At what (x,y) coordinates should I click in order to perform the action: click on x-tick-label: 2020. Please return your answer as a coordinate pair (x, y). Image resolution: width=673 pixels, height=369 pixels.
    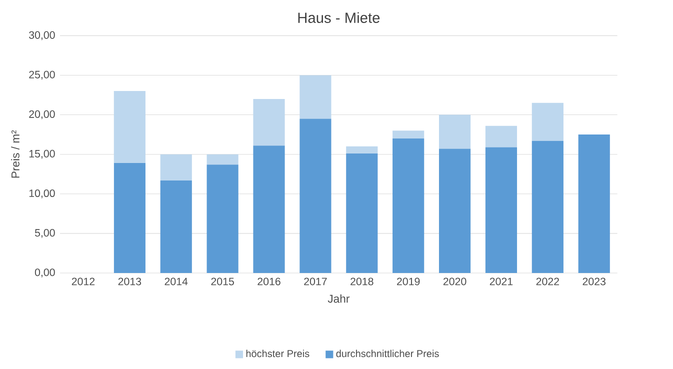
    Looking at the image, I should click on (454, 282).